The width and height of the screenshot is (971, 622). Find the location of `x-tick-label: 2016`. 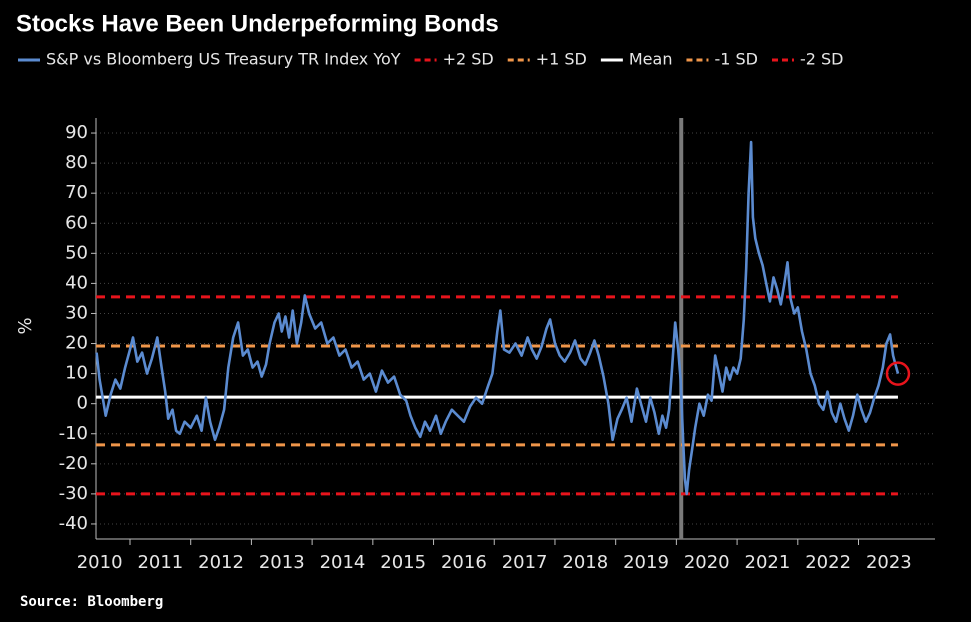

x-tick-label: 2016 is located at coordinates (464, 562).